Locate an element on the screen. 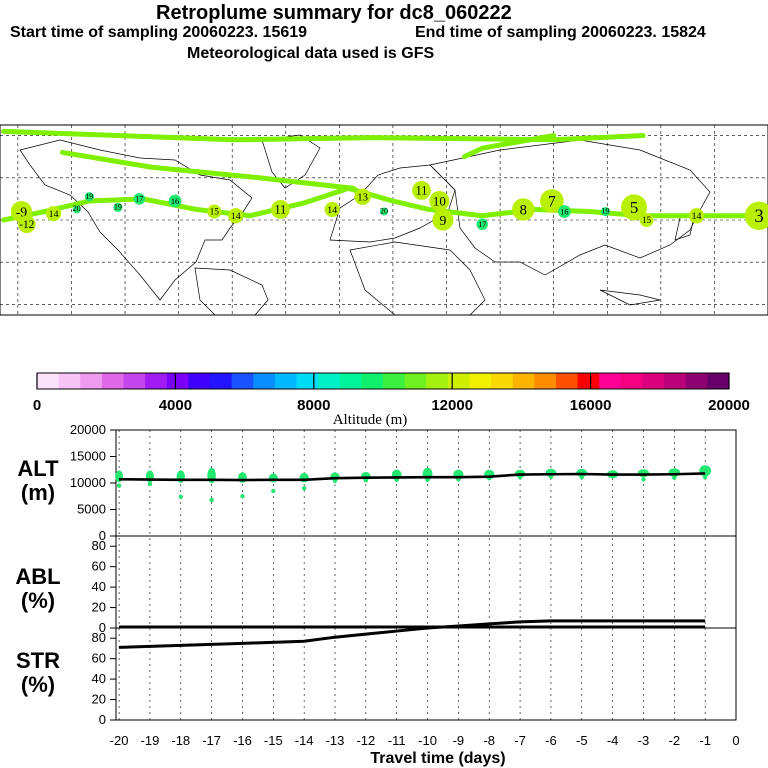  x-tick-label: -15 is located at coordinates (273, 740).